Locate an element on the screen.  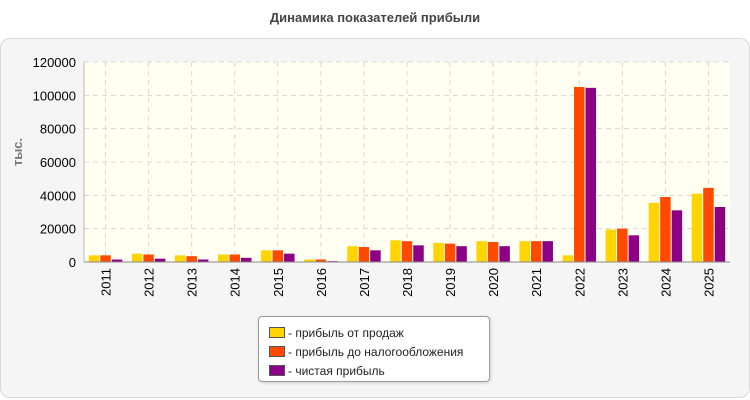
x-tick-label: 2019 is located at coordinates (450, 282).